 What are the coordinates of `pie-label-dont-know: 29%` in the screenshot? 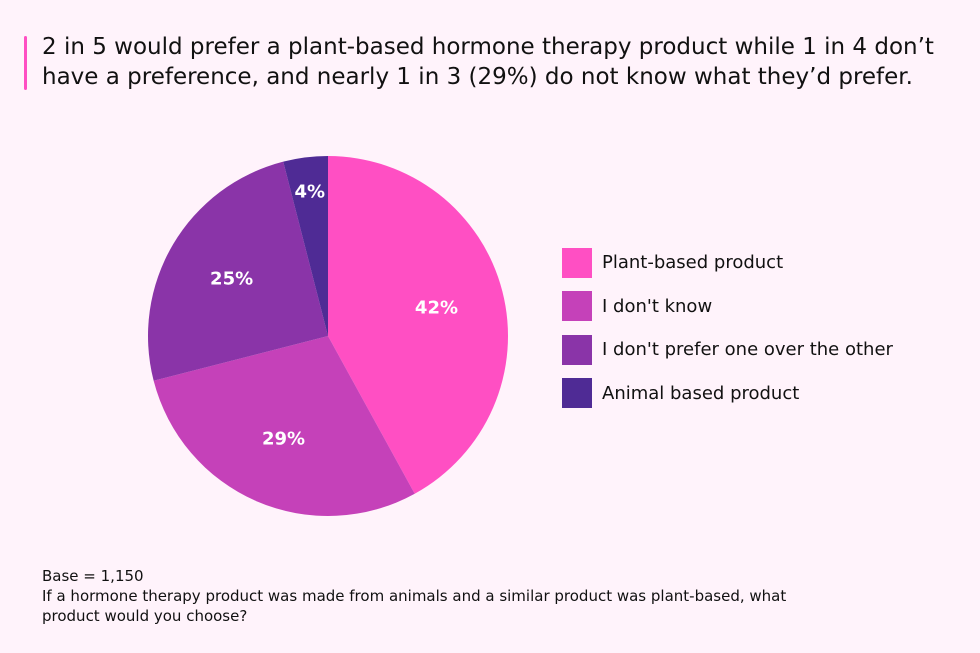 It's located at (283, 438).